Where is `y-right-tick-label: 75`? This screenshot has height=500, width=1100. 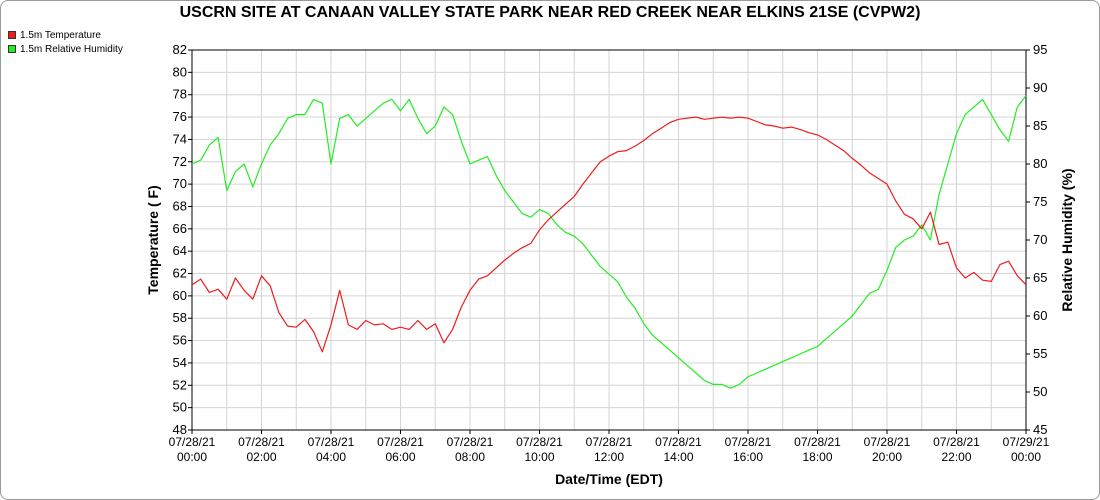
y-right-tick-label: 75 is located at coordinates (1040, 201).